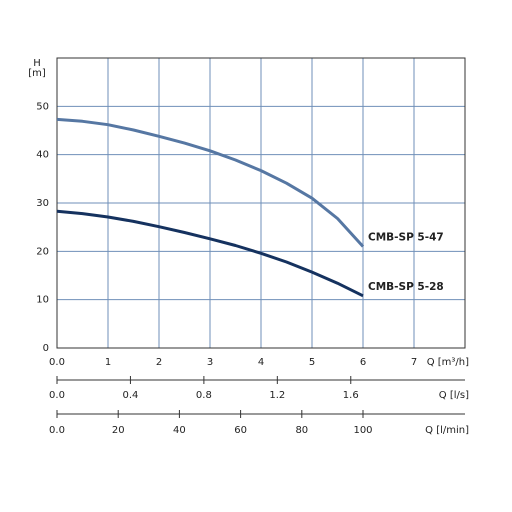 Image resolution: width=512 pixels, height=512 pixels. What do you see at coordinates (448, 362) in the screenshot?
I see `x-axis-label: Q [m³/h]` at bounding box center [448, 362].